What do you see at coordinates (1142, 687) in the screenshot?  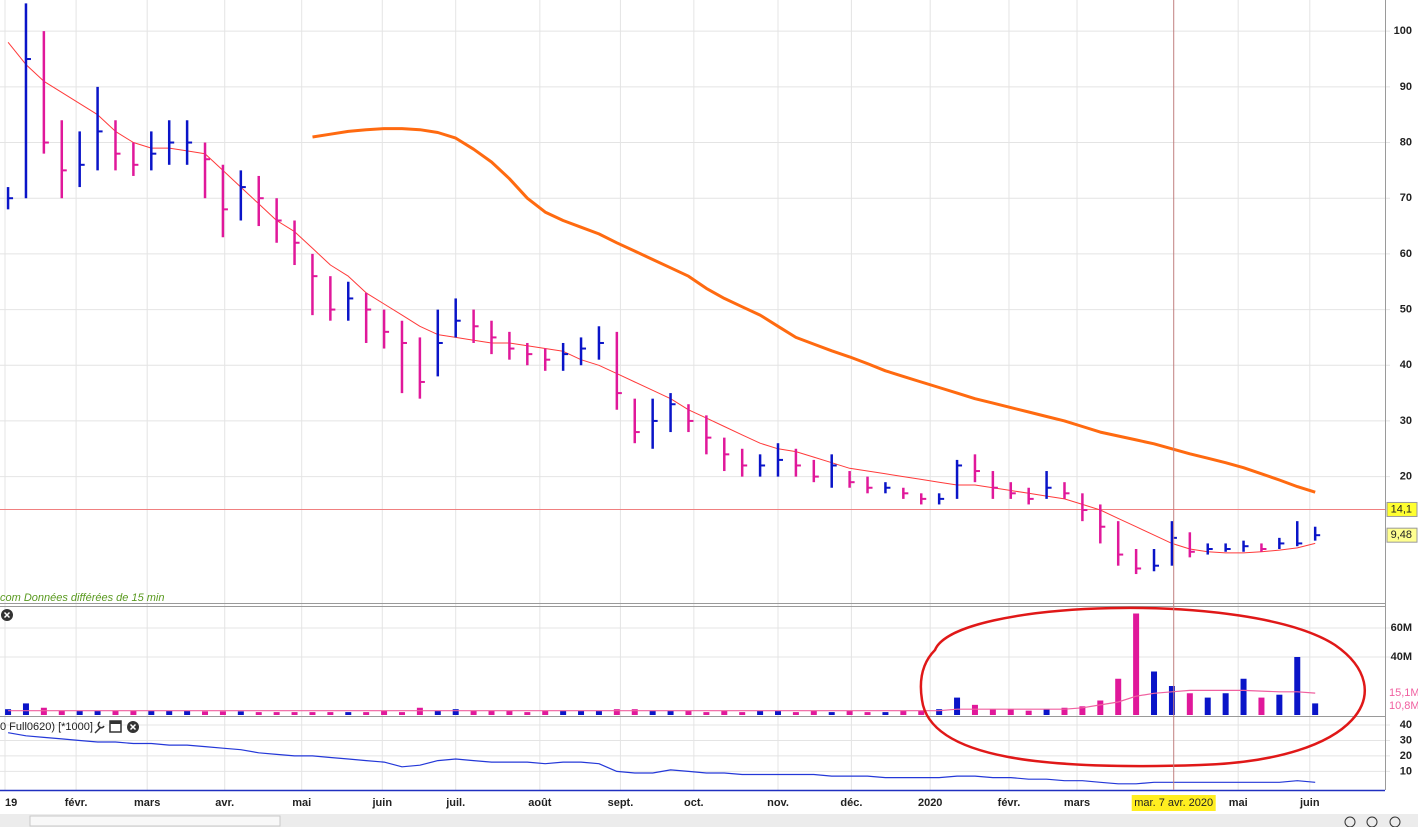 I see `highlight-ellipse` at bounding box center [1142, 687].